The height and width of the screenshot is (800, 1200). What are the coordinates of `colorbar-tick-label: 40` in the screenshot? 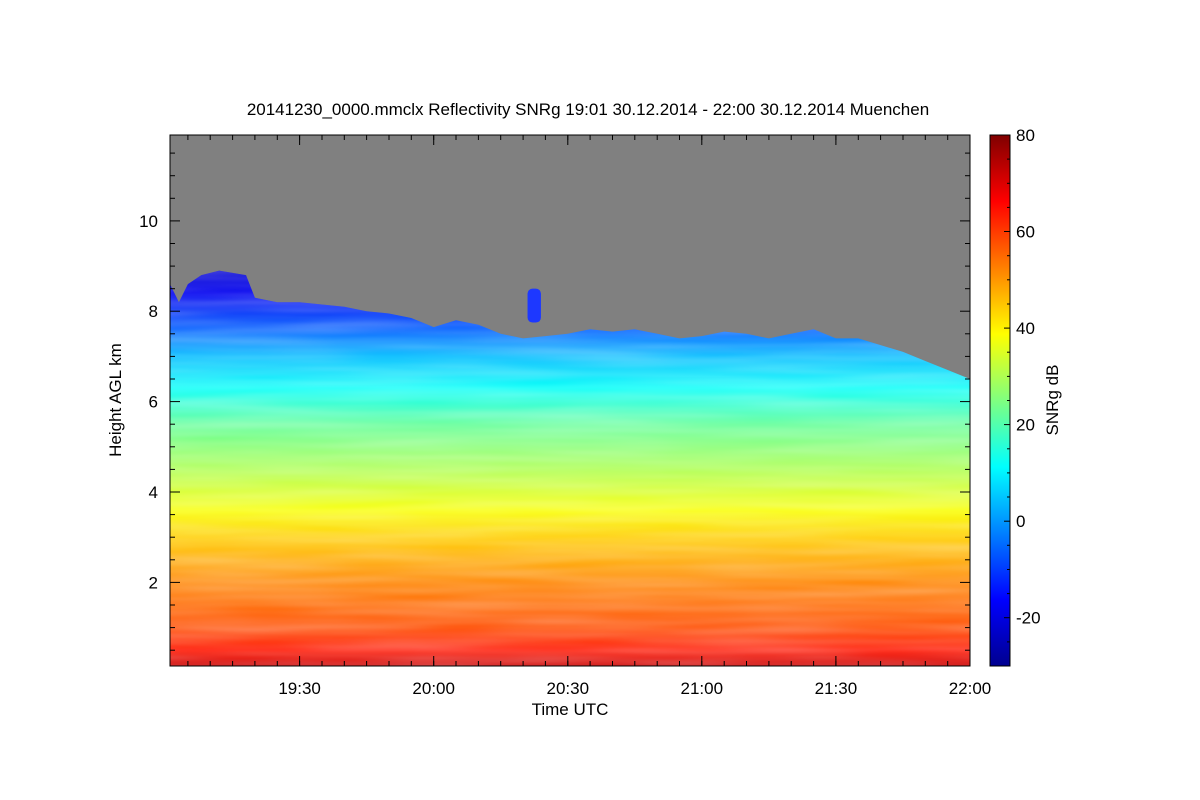 It's located at (1025, 328).